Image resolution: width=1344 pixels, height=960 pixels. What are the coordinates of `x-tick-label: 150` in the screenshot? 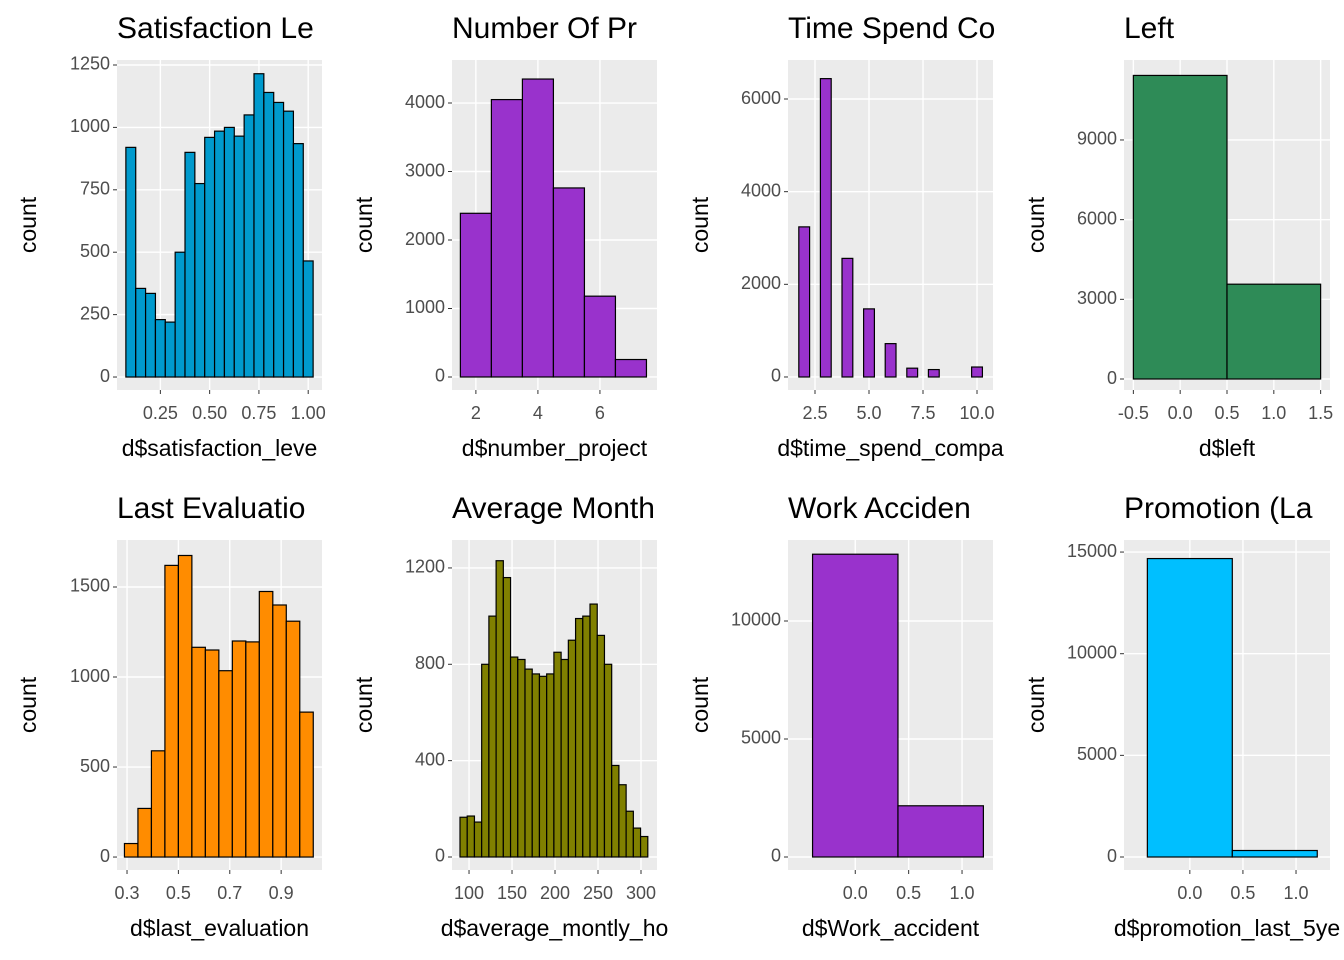 It's located at (512, 893).